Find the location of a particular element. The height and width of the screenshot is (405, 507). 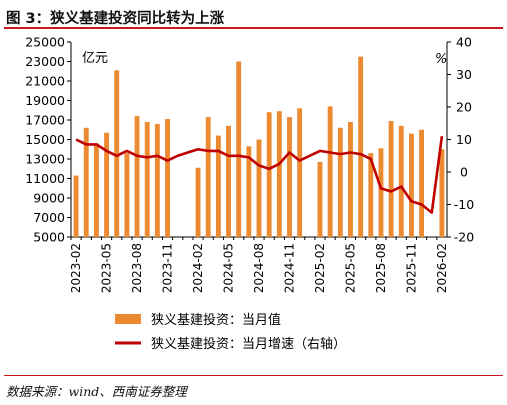

x-tick-label: 2024-08 is located at coordinates (259, 268).